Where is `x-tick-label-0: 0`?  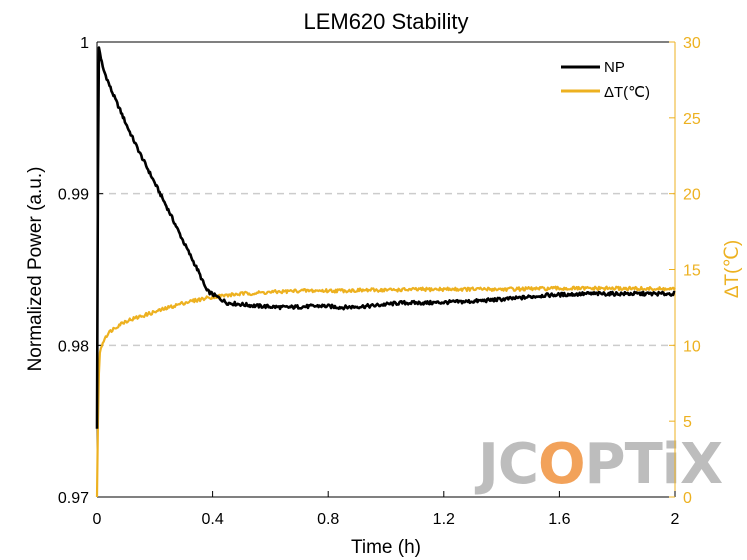
x-tick-label-0: 0 is located at coordinates (97, 519).